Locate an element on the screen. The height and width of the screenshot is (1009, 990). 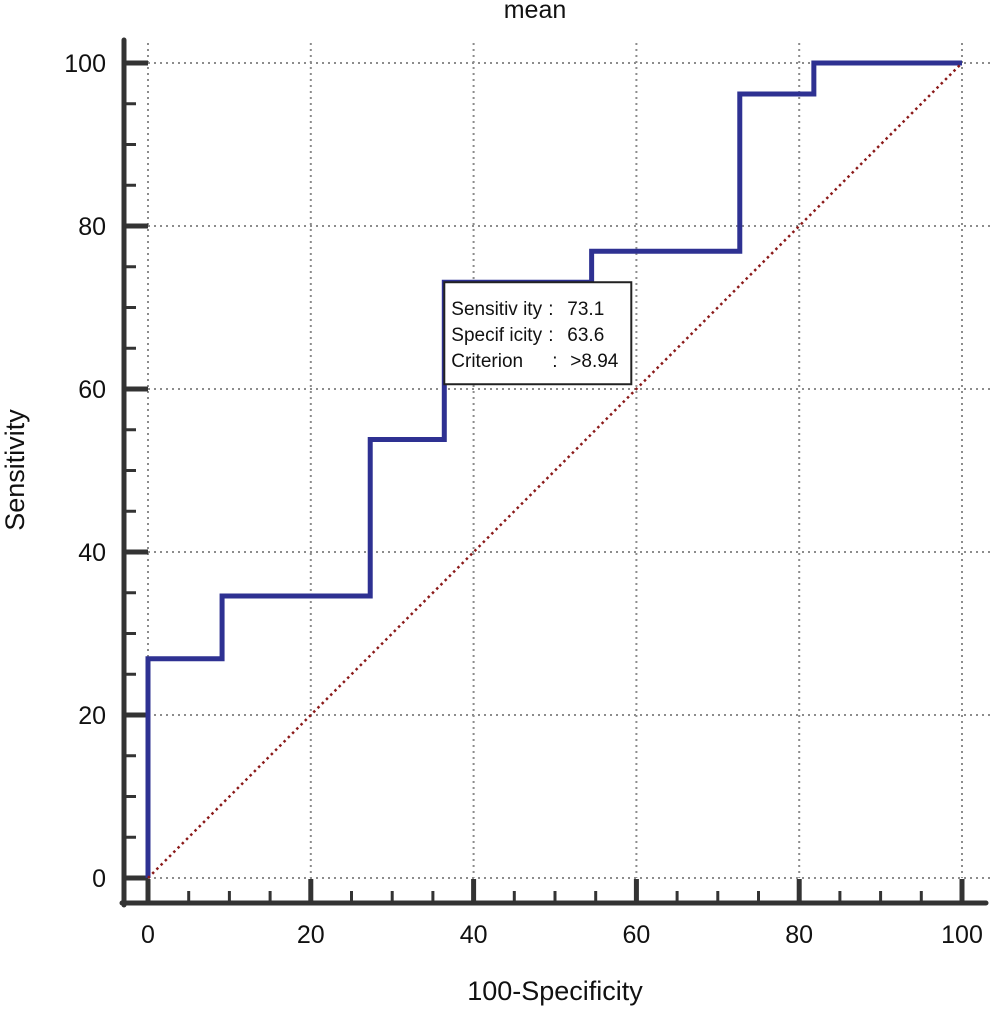
annotation-box is located at coordinates (538, 333).